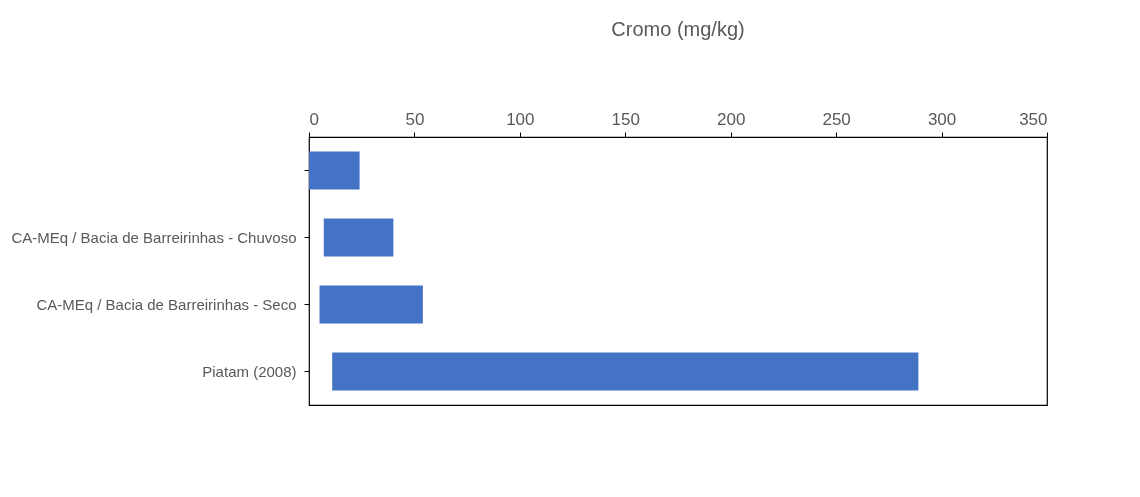 The image size is (1140, 497). Describe the element at coordinates (314, 119) in the screenshot. I see `x-tick-label: 0` at that location.